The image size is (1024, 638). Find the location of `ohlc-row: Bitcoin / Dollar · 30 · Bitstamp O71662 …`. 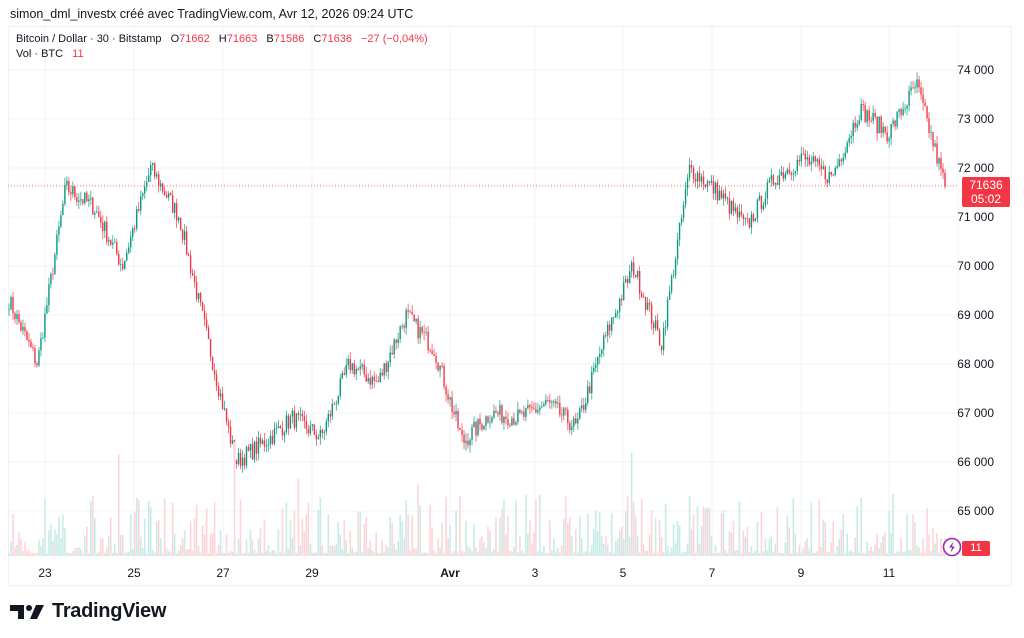

ohlc-row: Bitcoin / Dollar · 30 · Bitstamp O71662 … is located at coordinates (222, 39).